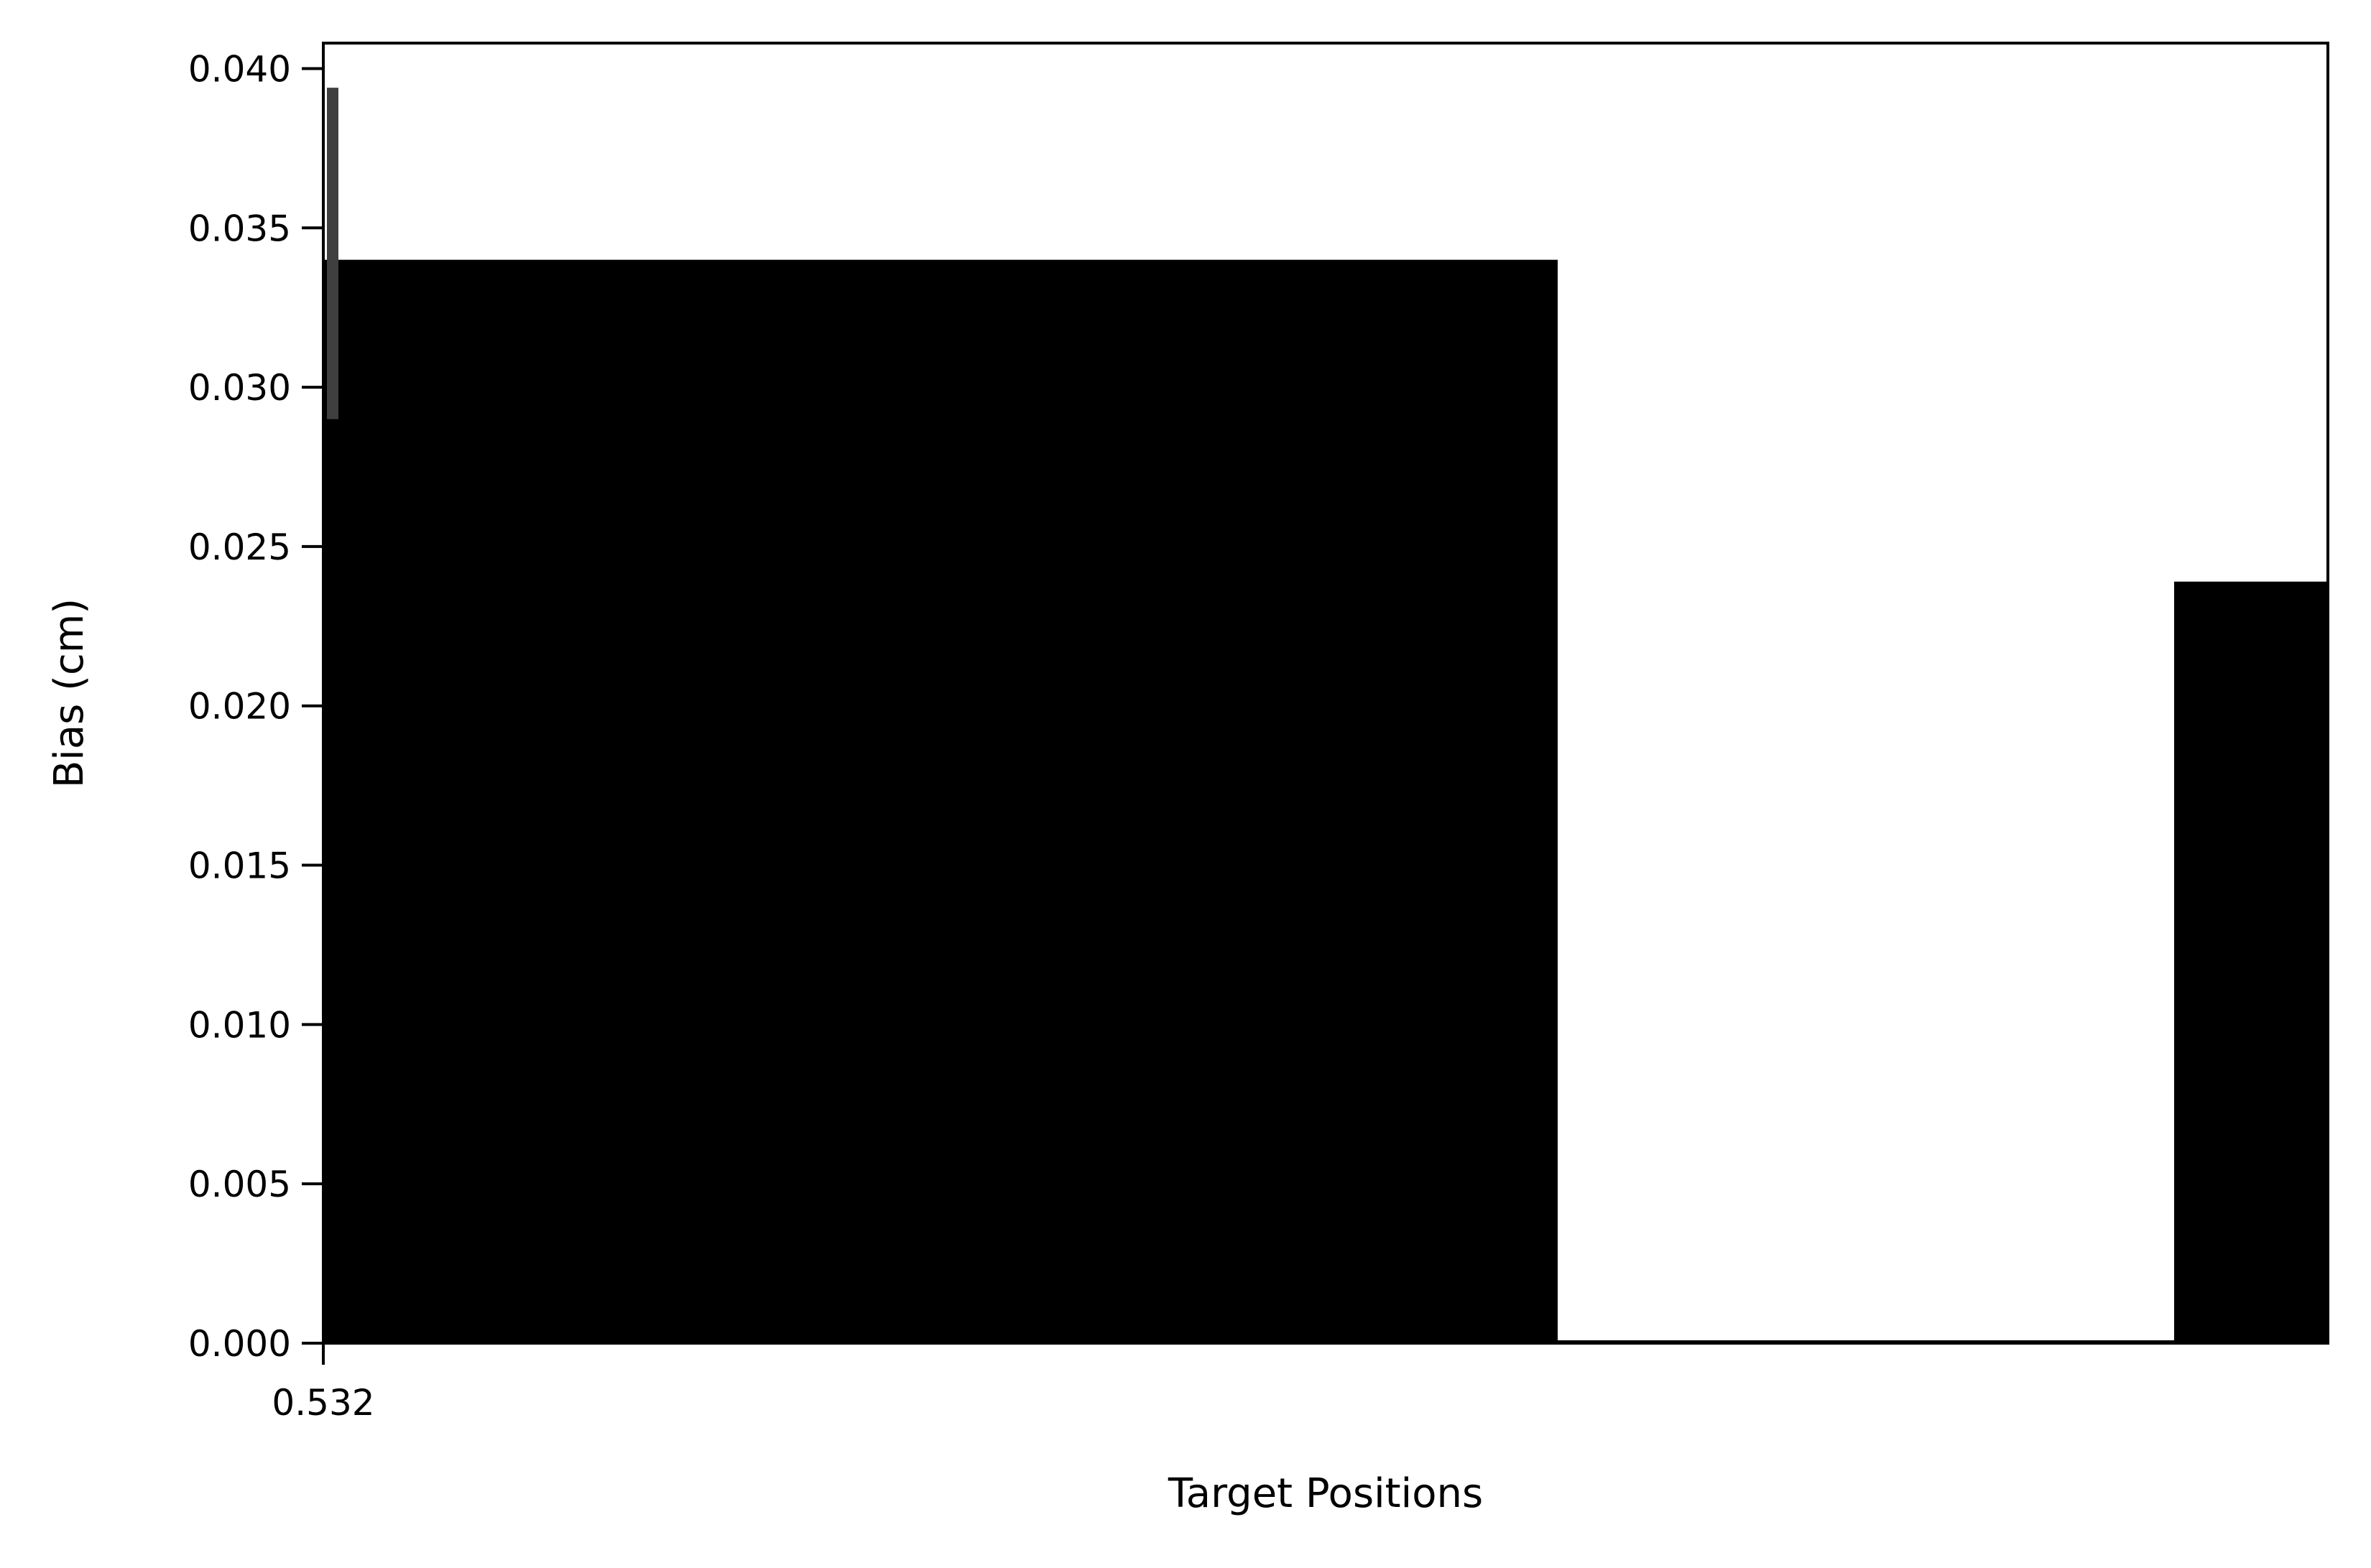 The height and width of the screenshot is (1568, 2371). Describe the element at coordinates (1325, 1493) in the screenshot. I see `x-axis-title: Target Positions` at that location.